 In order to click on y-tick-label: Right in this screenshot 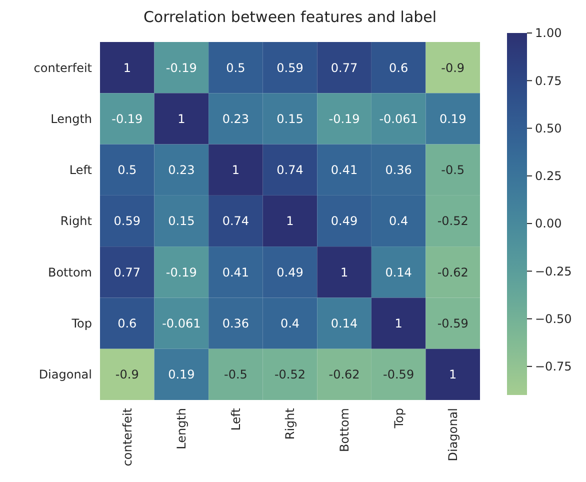, I will do `click(76, 221)`.